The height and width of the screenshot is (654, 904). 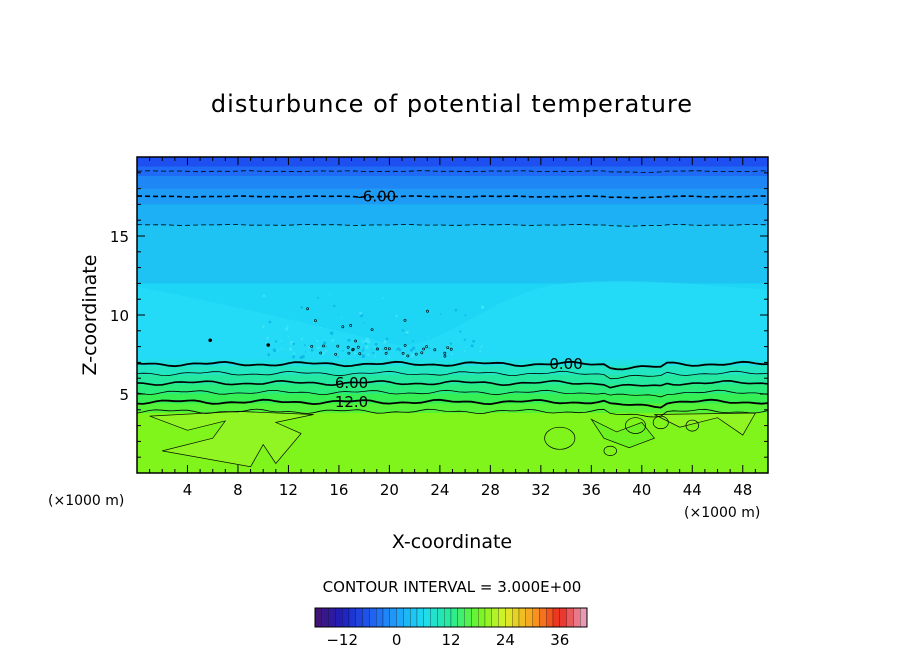 What do you see at coordinates (351, 402) in the screenshot?
I see `contour-label: 12.0` at bounding box center [351, 402].